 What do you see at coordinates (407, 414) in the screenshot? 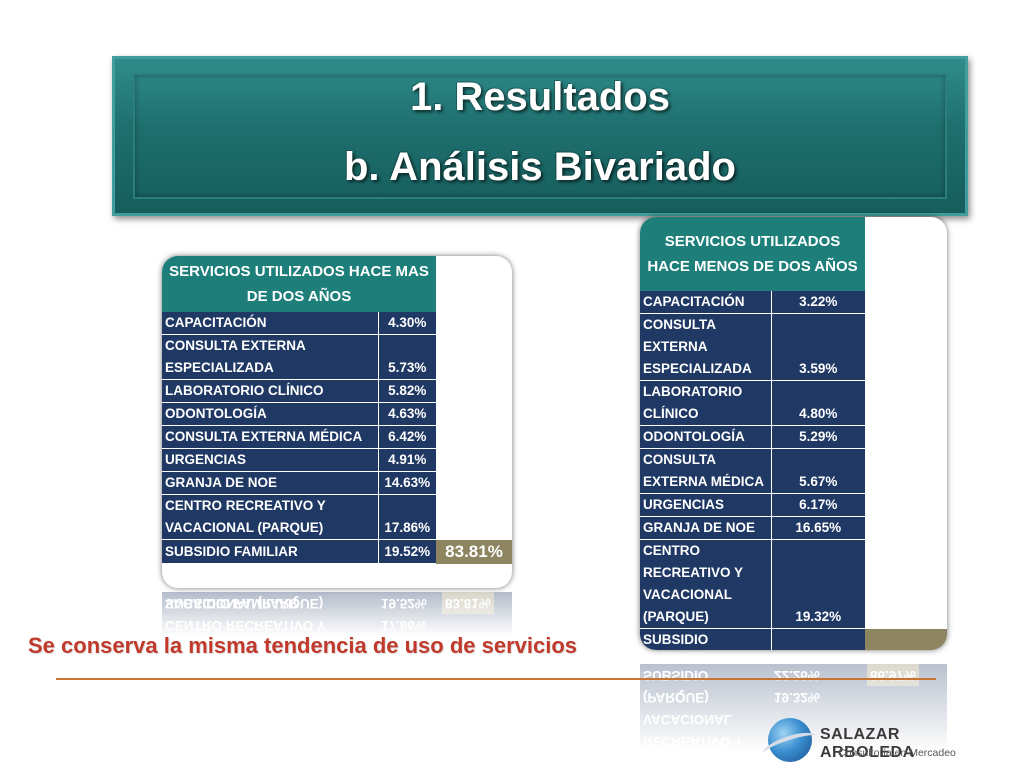
I see `row-value: 4.63%` at bounding box center [407, 414].